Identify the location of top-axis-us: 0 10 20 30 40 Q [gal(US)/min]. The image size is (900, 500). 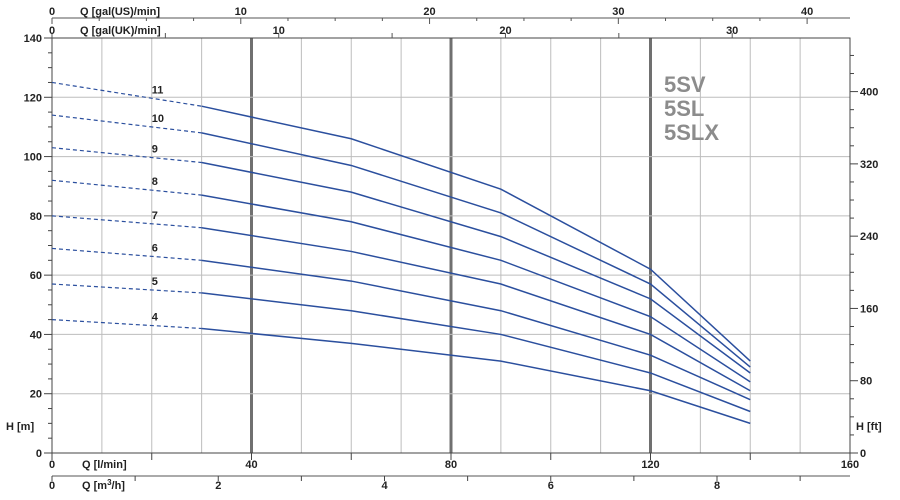
(449, 15).